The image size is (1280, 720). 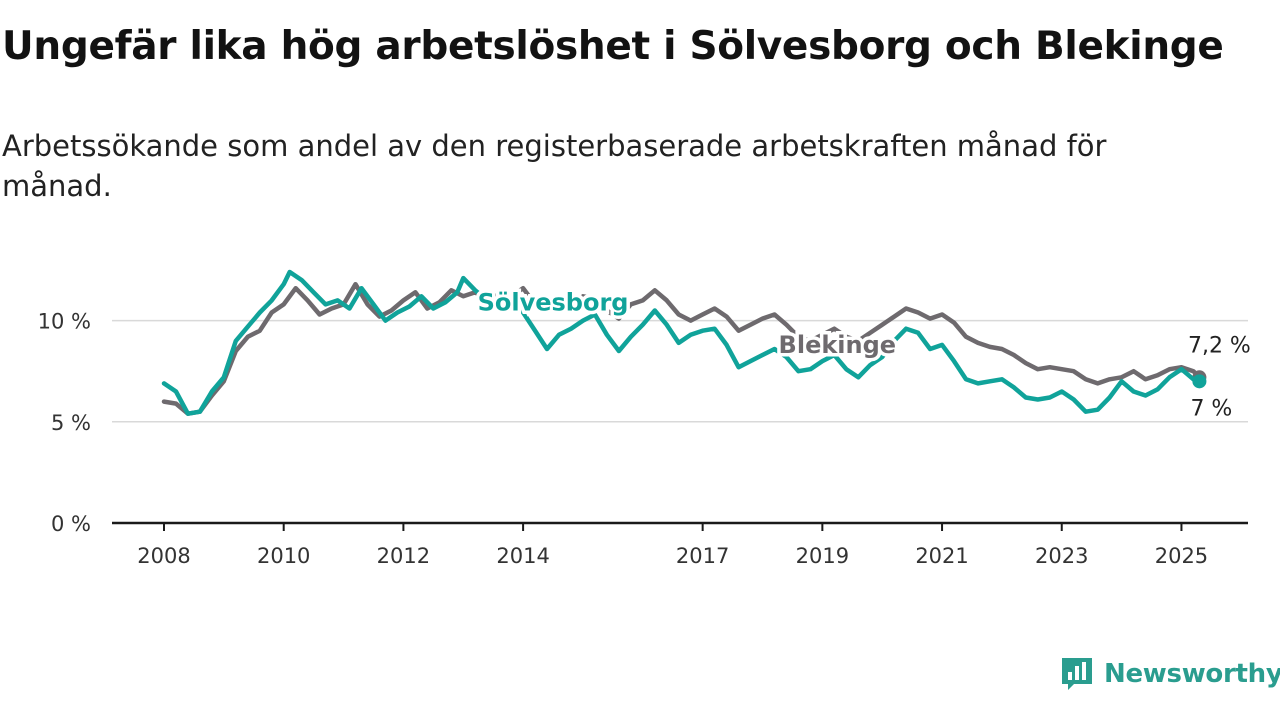 What do you see at coordinates (403, 556) in the screenshot?
I see `x-tick-label: 2012` at bounding box center [403, 556].